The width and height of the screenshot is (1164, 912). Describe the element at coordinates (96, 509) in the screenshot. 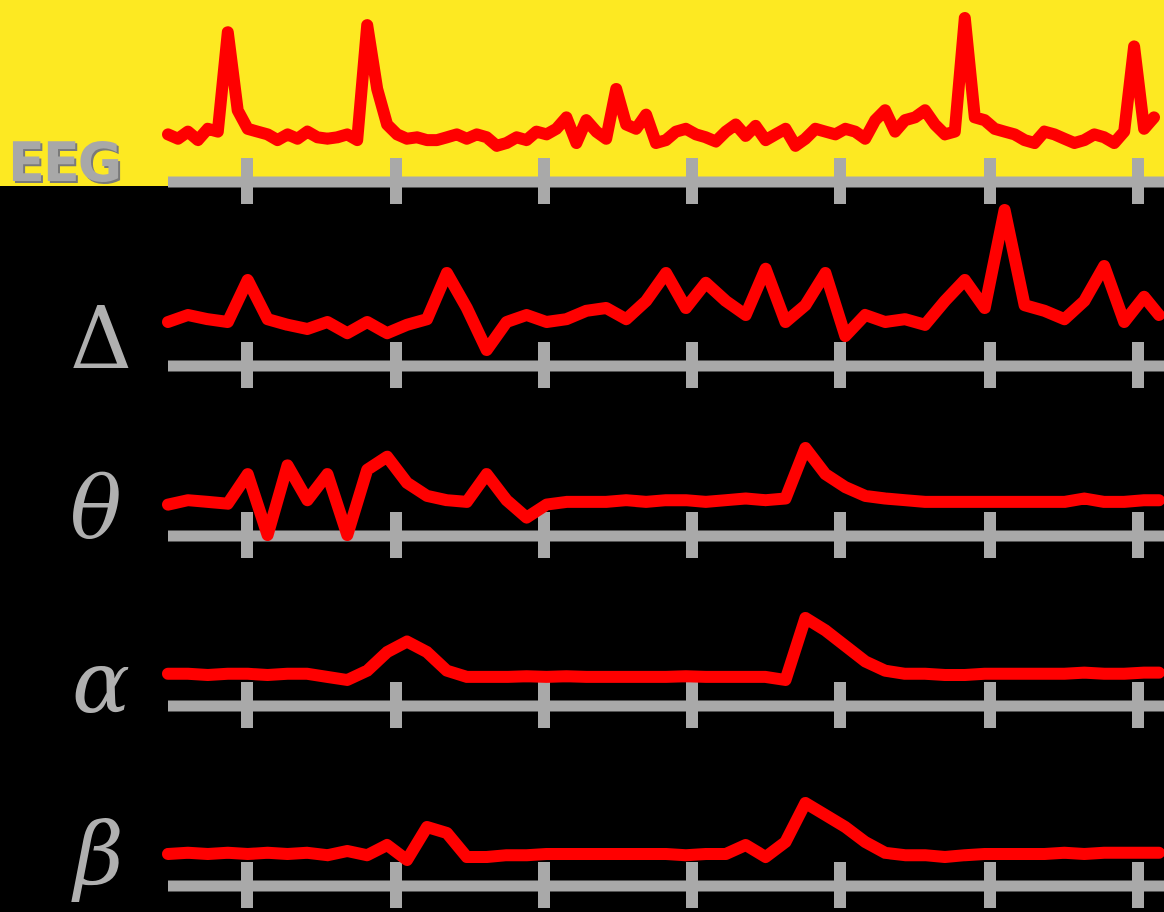

I see `theta-label: θ` at that location.